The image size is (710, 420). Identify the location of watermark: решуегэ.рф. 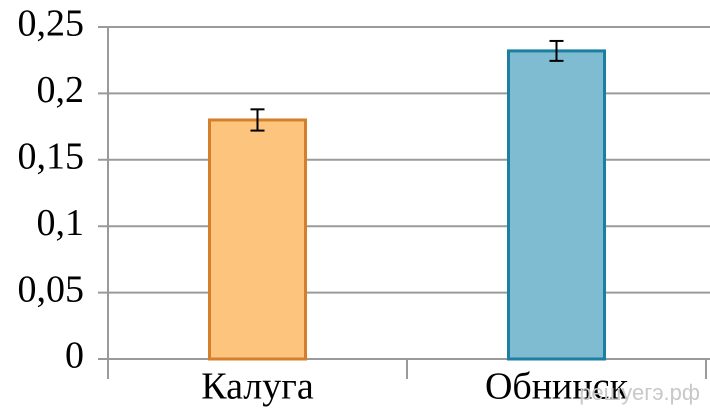
(639, 392).